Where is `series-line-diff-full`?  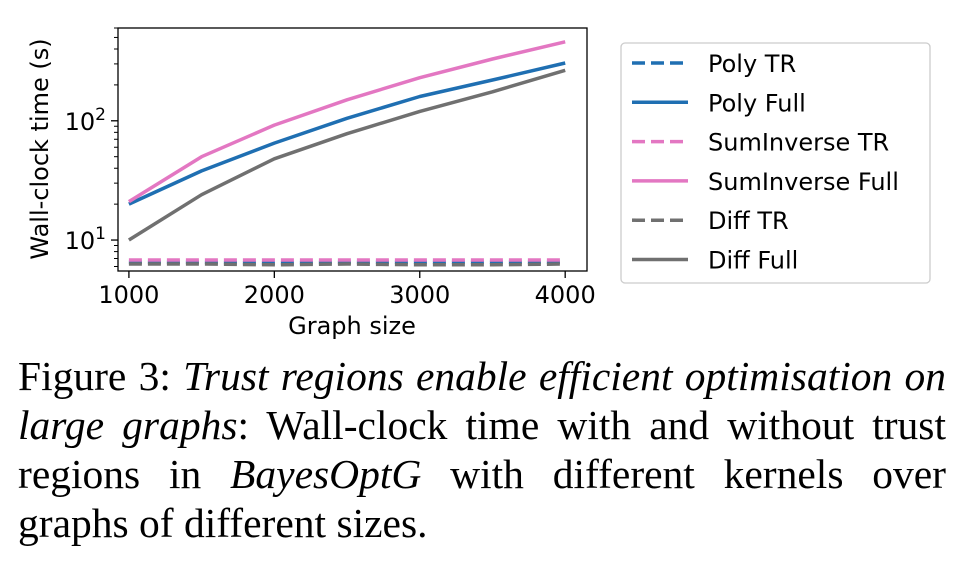
series-line-diff-full is located at coordinates (346, 155).